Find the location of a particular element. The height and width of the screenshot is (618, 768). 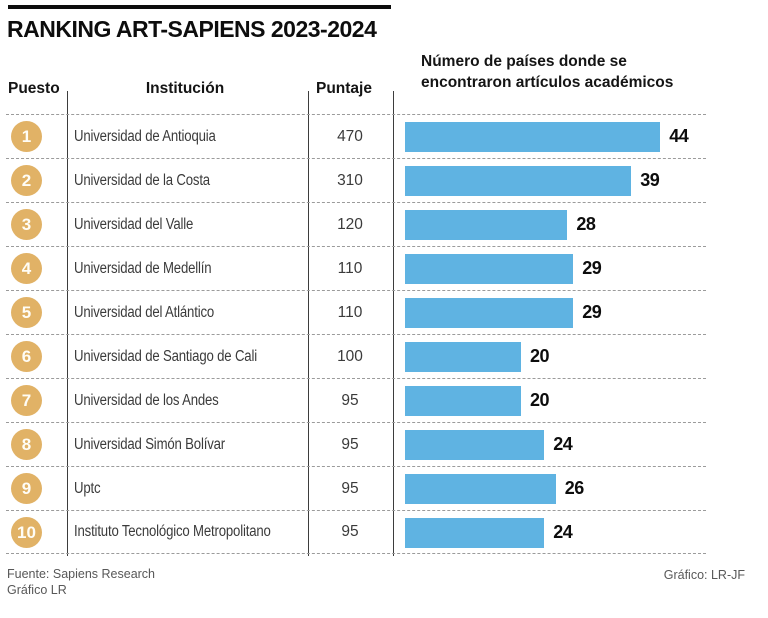

rank-number: 4 is located at coordinates (26, 268).